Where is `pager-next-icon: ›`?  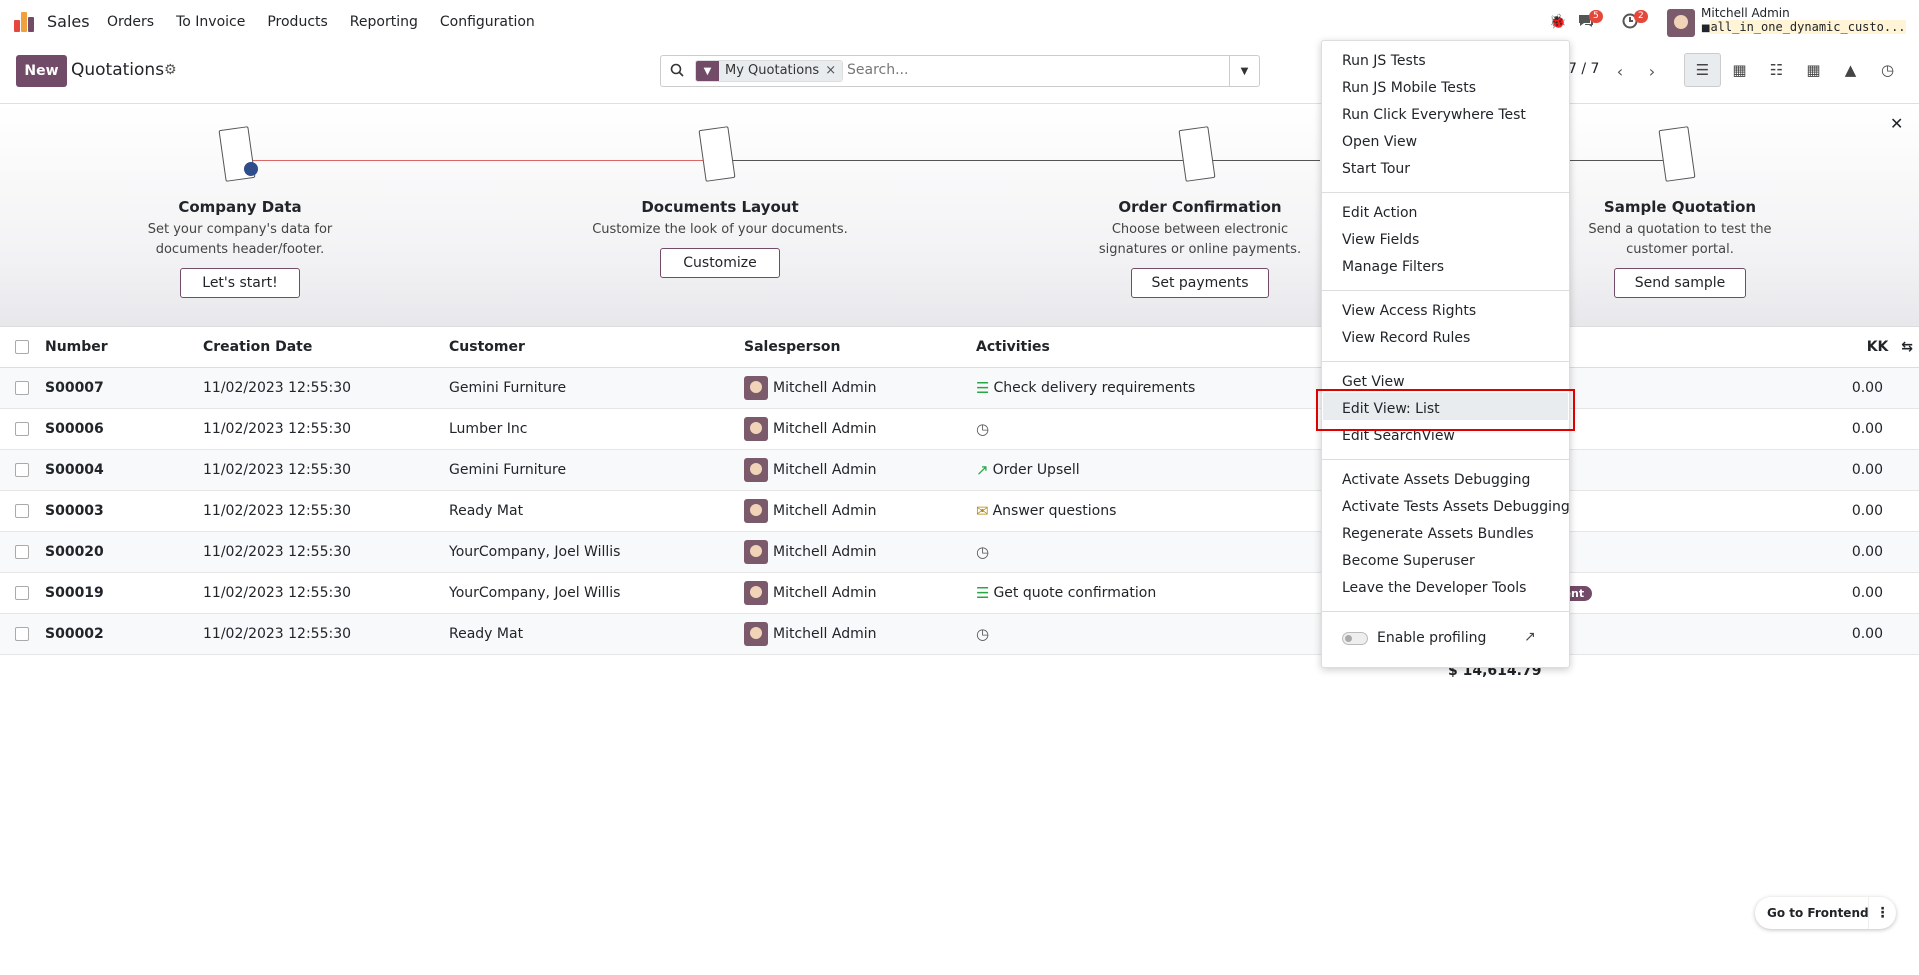
pager-next-icon: › is located at coordinates (1652, 71).